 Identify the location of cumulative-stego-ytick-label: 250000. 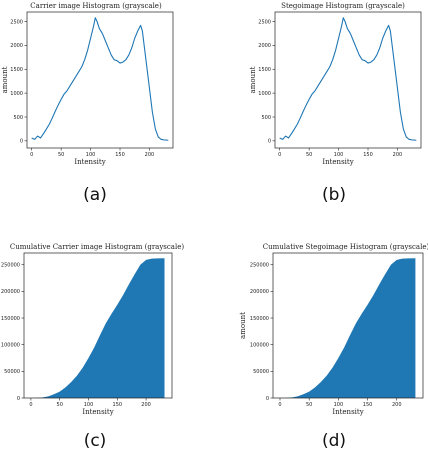
(259, 266).